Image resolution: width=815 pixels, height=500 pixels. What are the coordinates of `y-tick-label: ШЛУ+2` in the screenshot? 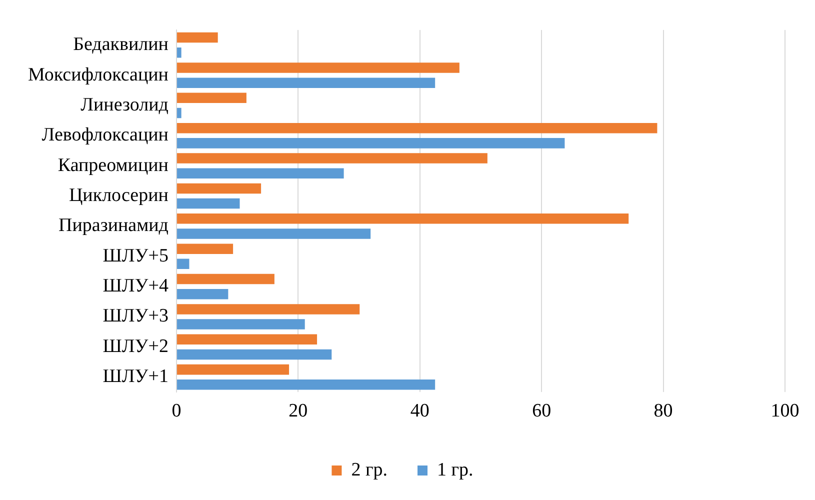 It's located at (135, 346).